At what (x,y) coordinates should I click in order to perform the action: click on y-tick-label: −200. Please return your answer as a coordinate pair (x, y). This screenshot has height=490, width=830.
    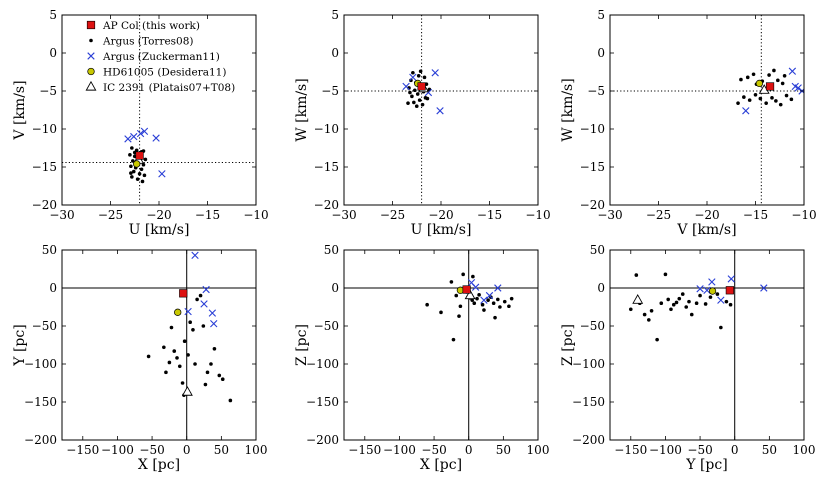
    Looking at the image, I should click on (588, 440).